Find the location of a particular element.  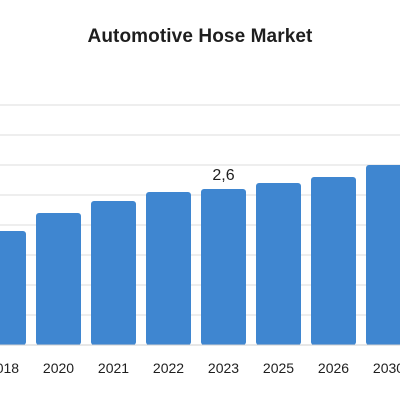

bar-2022 is located at coordinates (168, 268).